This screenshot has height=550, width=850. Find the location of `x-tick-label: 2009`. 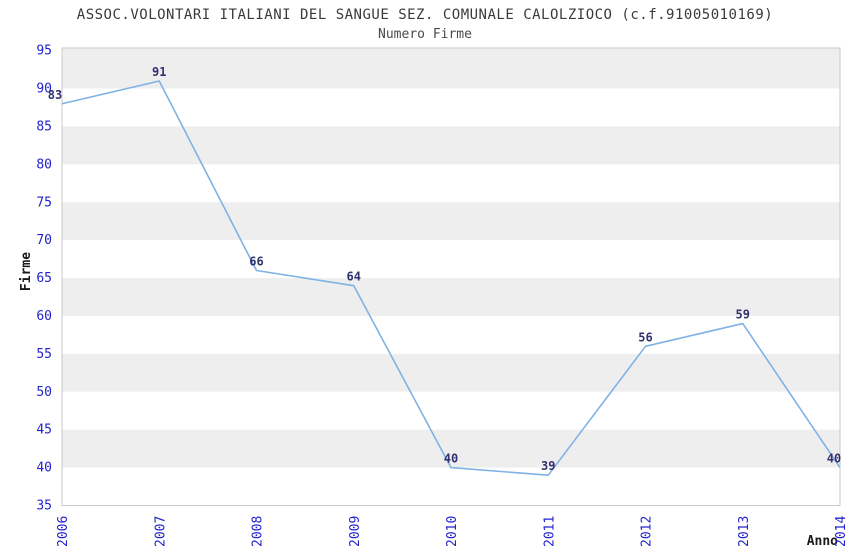

x-tick-label: 2009 is located at coordinates (355, 531).